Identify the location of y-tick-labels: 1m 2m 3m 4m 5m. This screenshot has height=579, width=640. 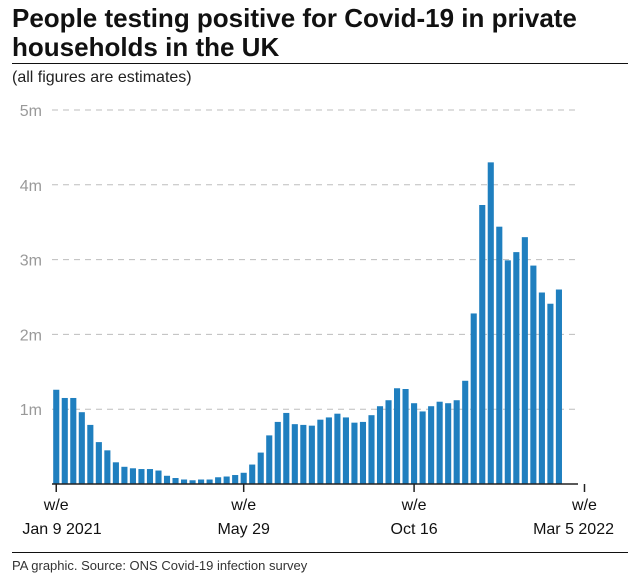
(31, 261).